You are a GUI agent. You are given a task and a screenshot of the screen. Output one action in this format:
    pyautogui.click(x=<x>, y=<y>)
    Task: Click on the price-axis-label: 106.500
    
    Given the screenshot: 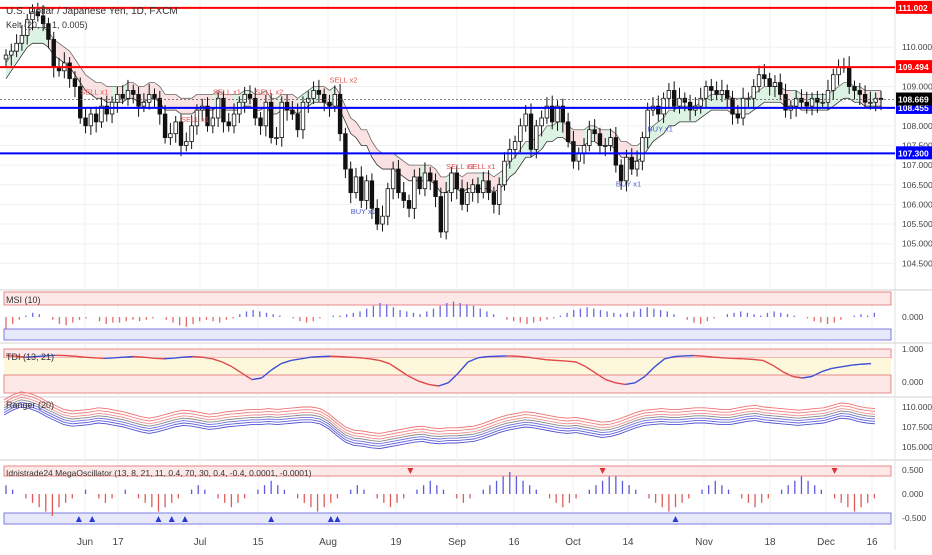 What is the action you would take?
    pyautogui.click(x=917, y=185)
    